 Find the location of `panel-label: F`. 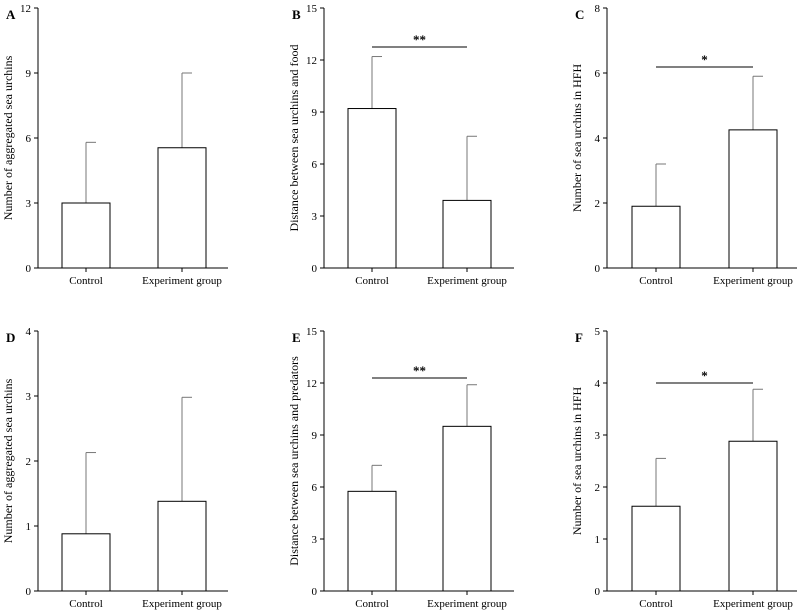

panel-label: F is located at coordinates (579, 337).